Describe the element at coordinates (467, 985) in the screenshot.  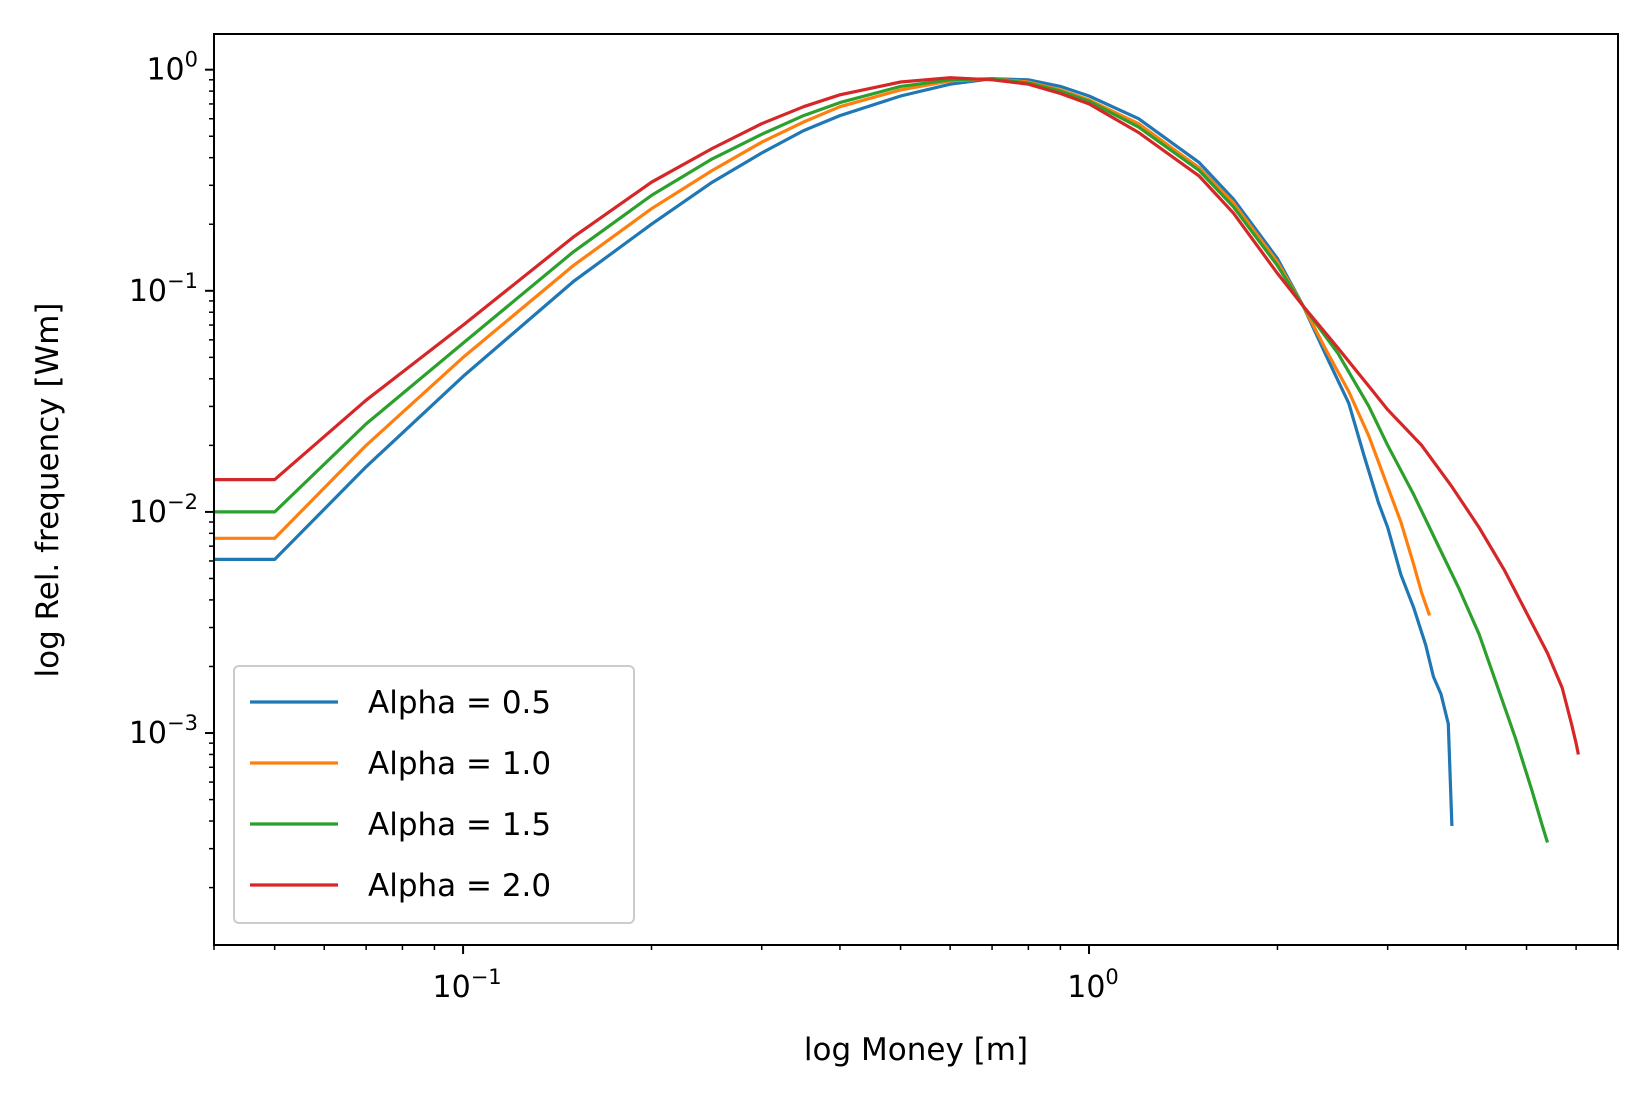
I see `x-tick-label: 10⁻¹` at that location.